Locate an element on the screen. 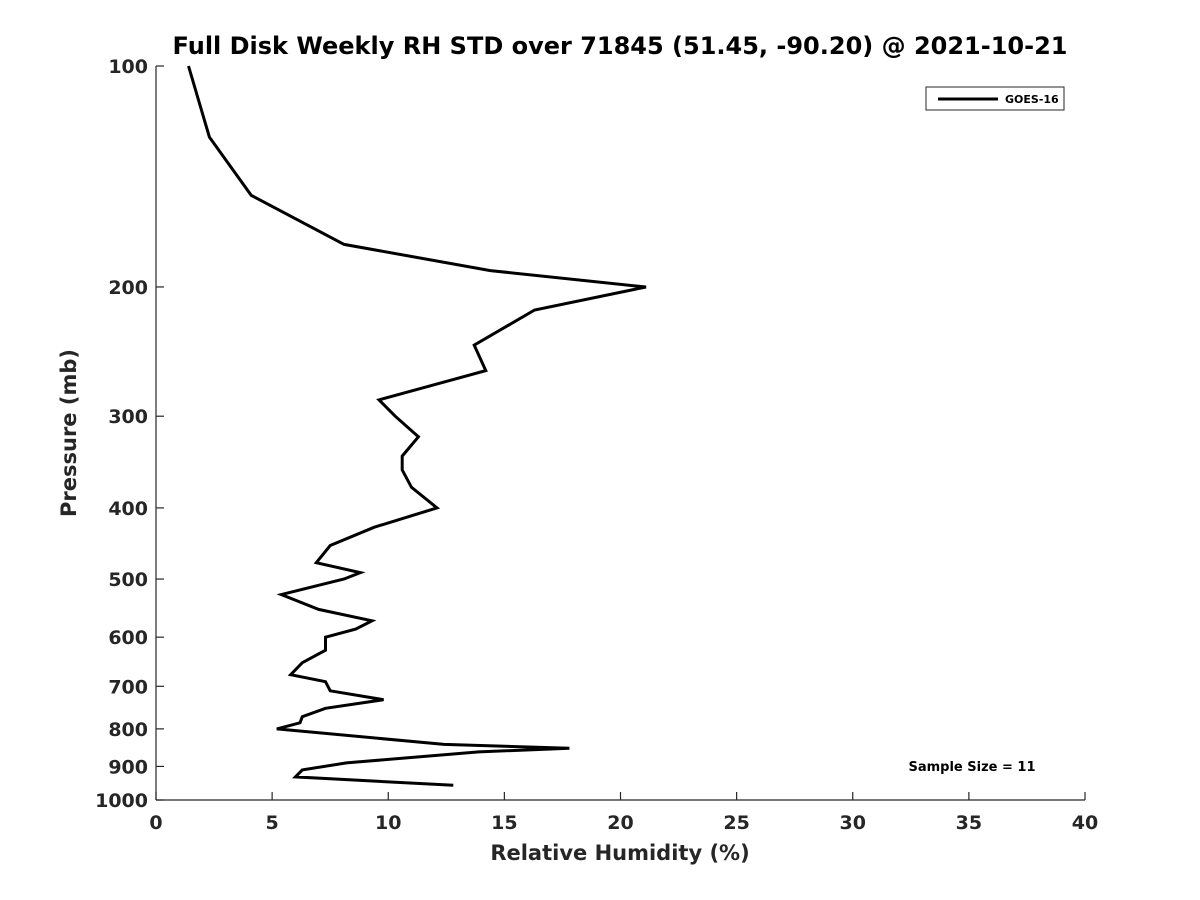 This screenshot has height=900, width=1200. y-tick-label: 800 is located at coordinates (128, 730).